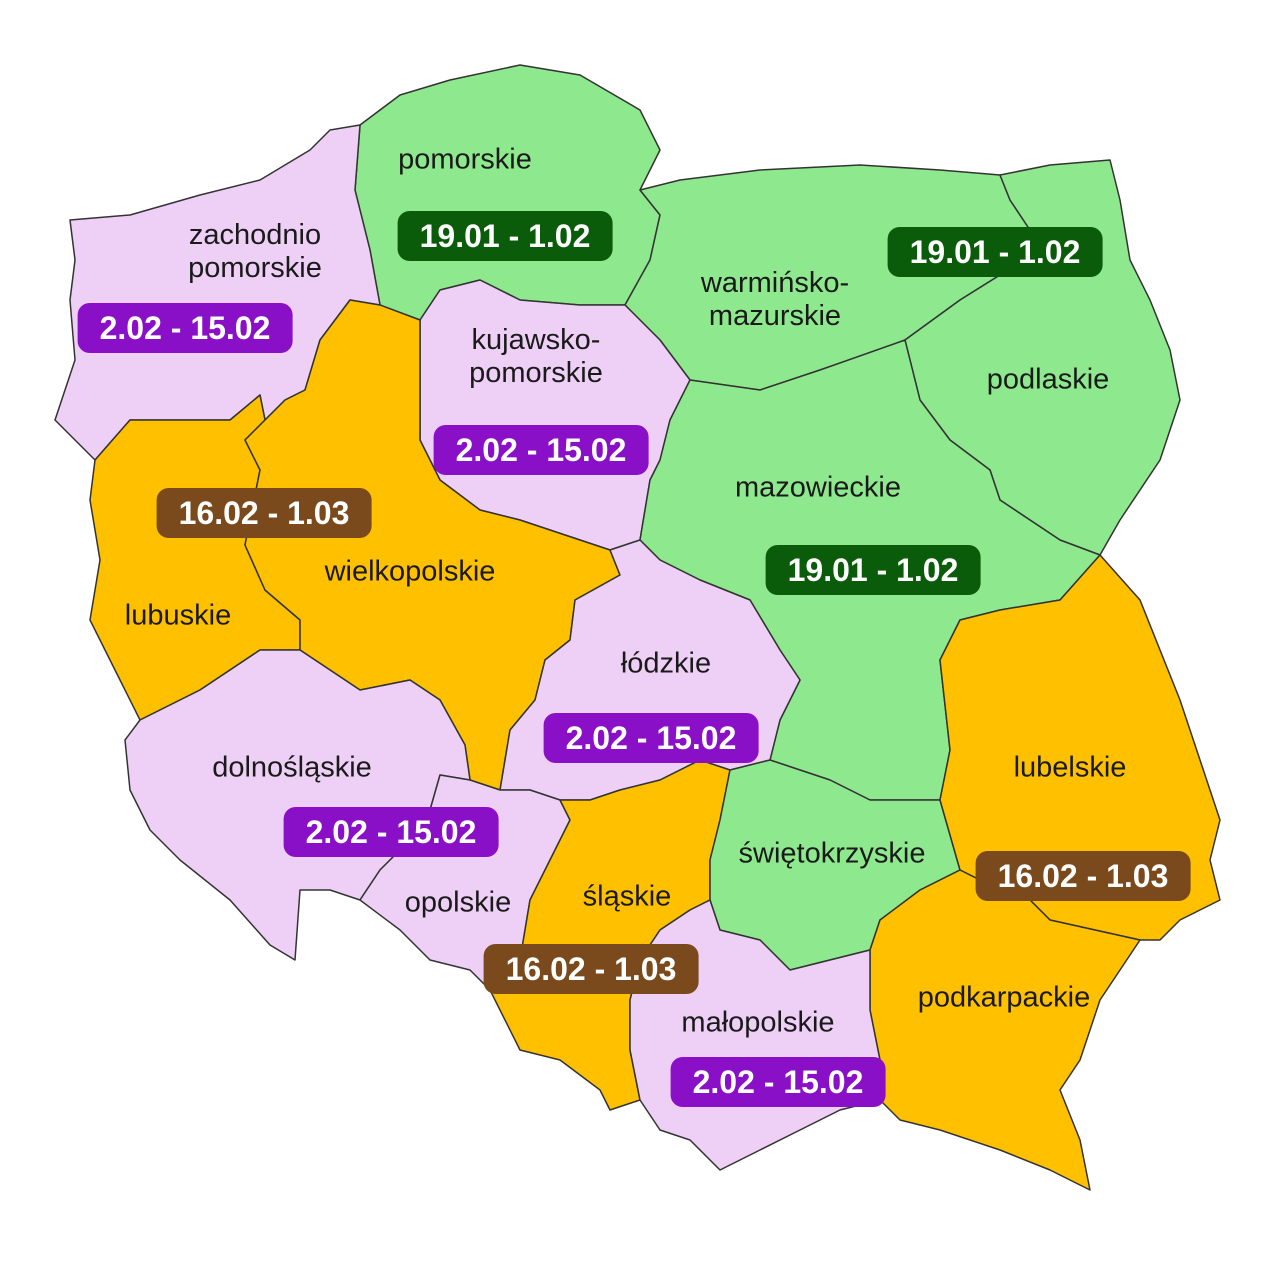  I want to click on holiday-dates-badge-malopolskie: 2.02 - 15.02, so click(778, 1082).